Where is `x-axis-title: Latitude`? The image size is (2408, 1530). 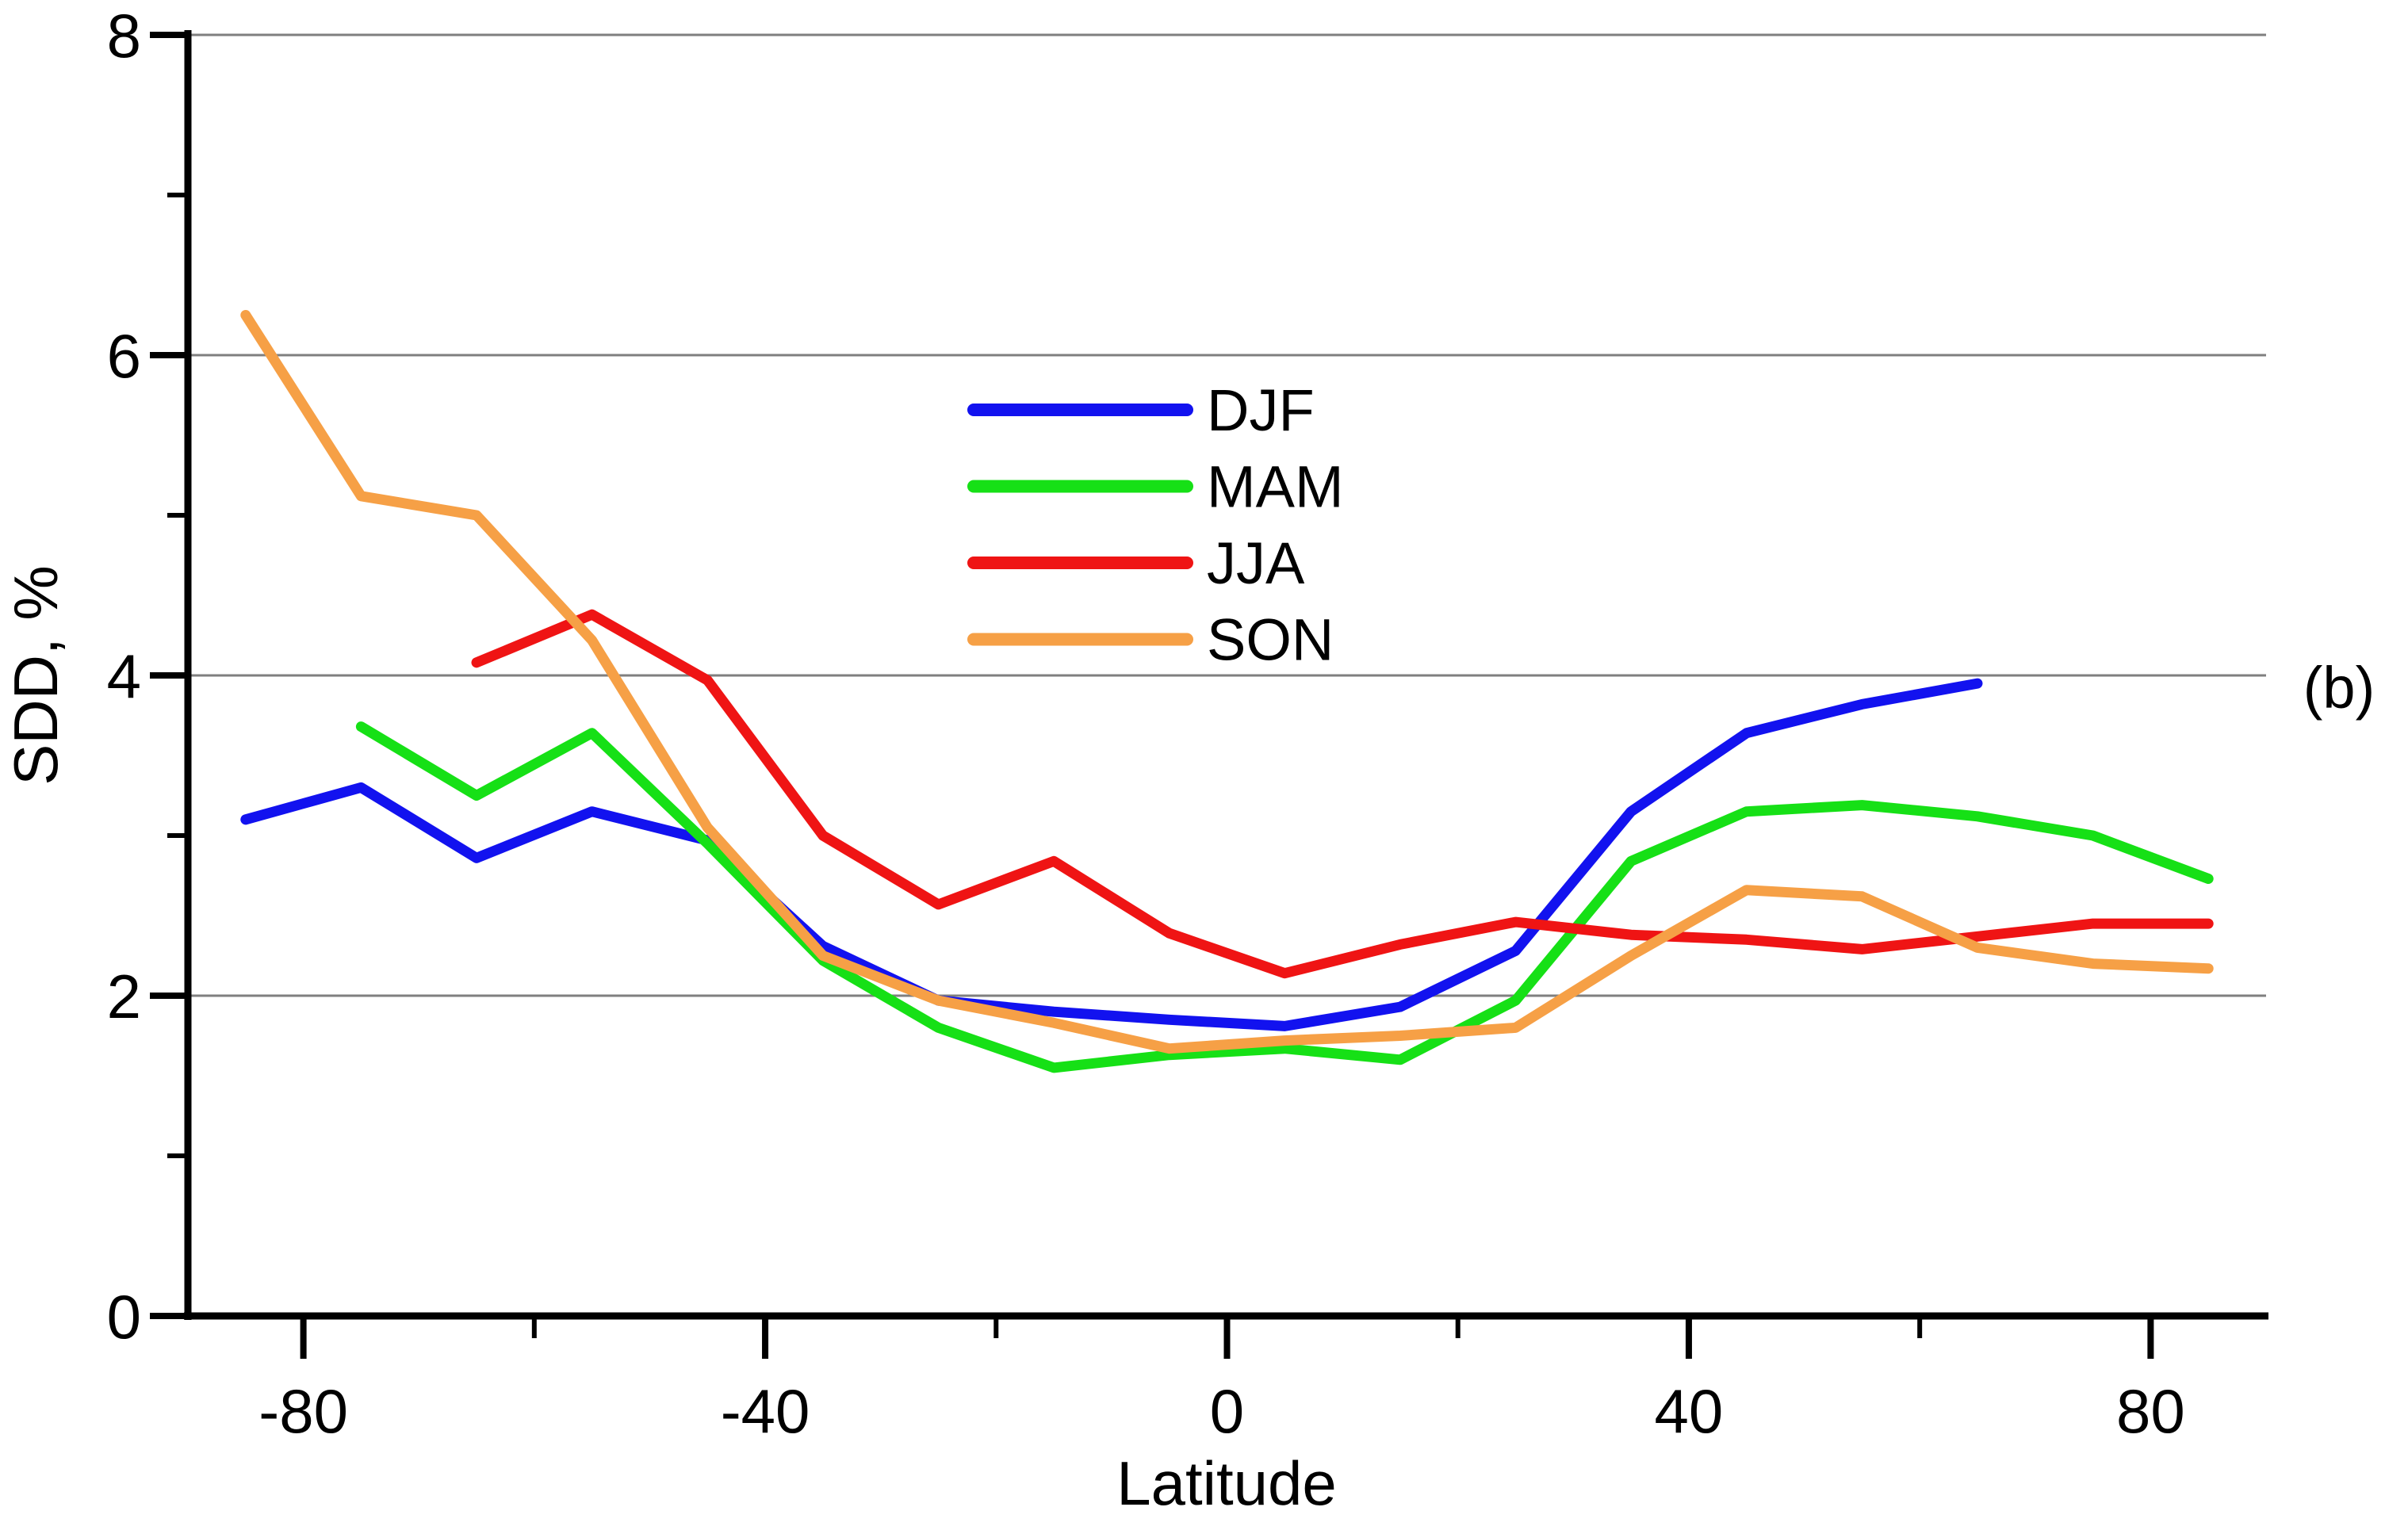
x-axis-title: Latitude is located at coordinates (1226, 1483).